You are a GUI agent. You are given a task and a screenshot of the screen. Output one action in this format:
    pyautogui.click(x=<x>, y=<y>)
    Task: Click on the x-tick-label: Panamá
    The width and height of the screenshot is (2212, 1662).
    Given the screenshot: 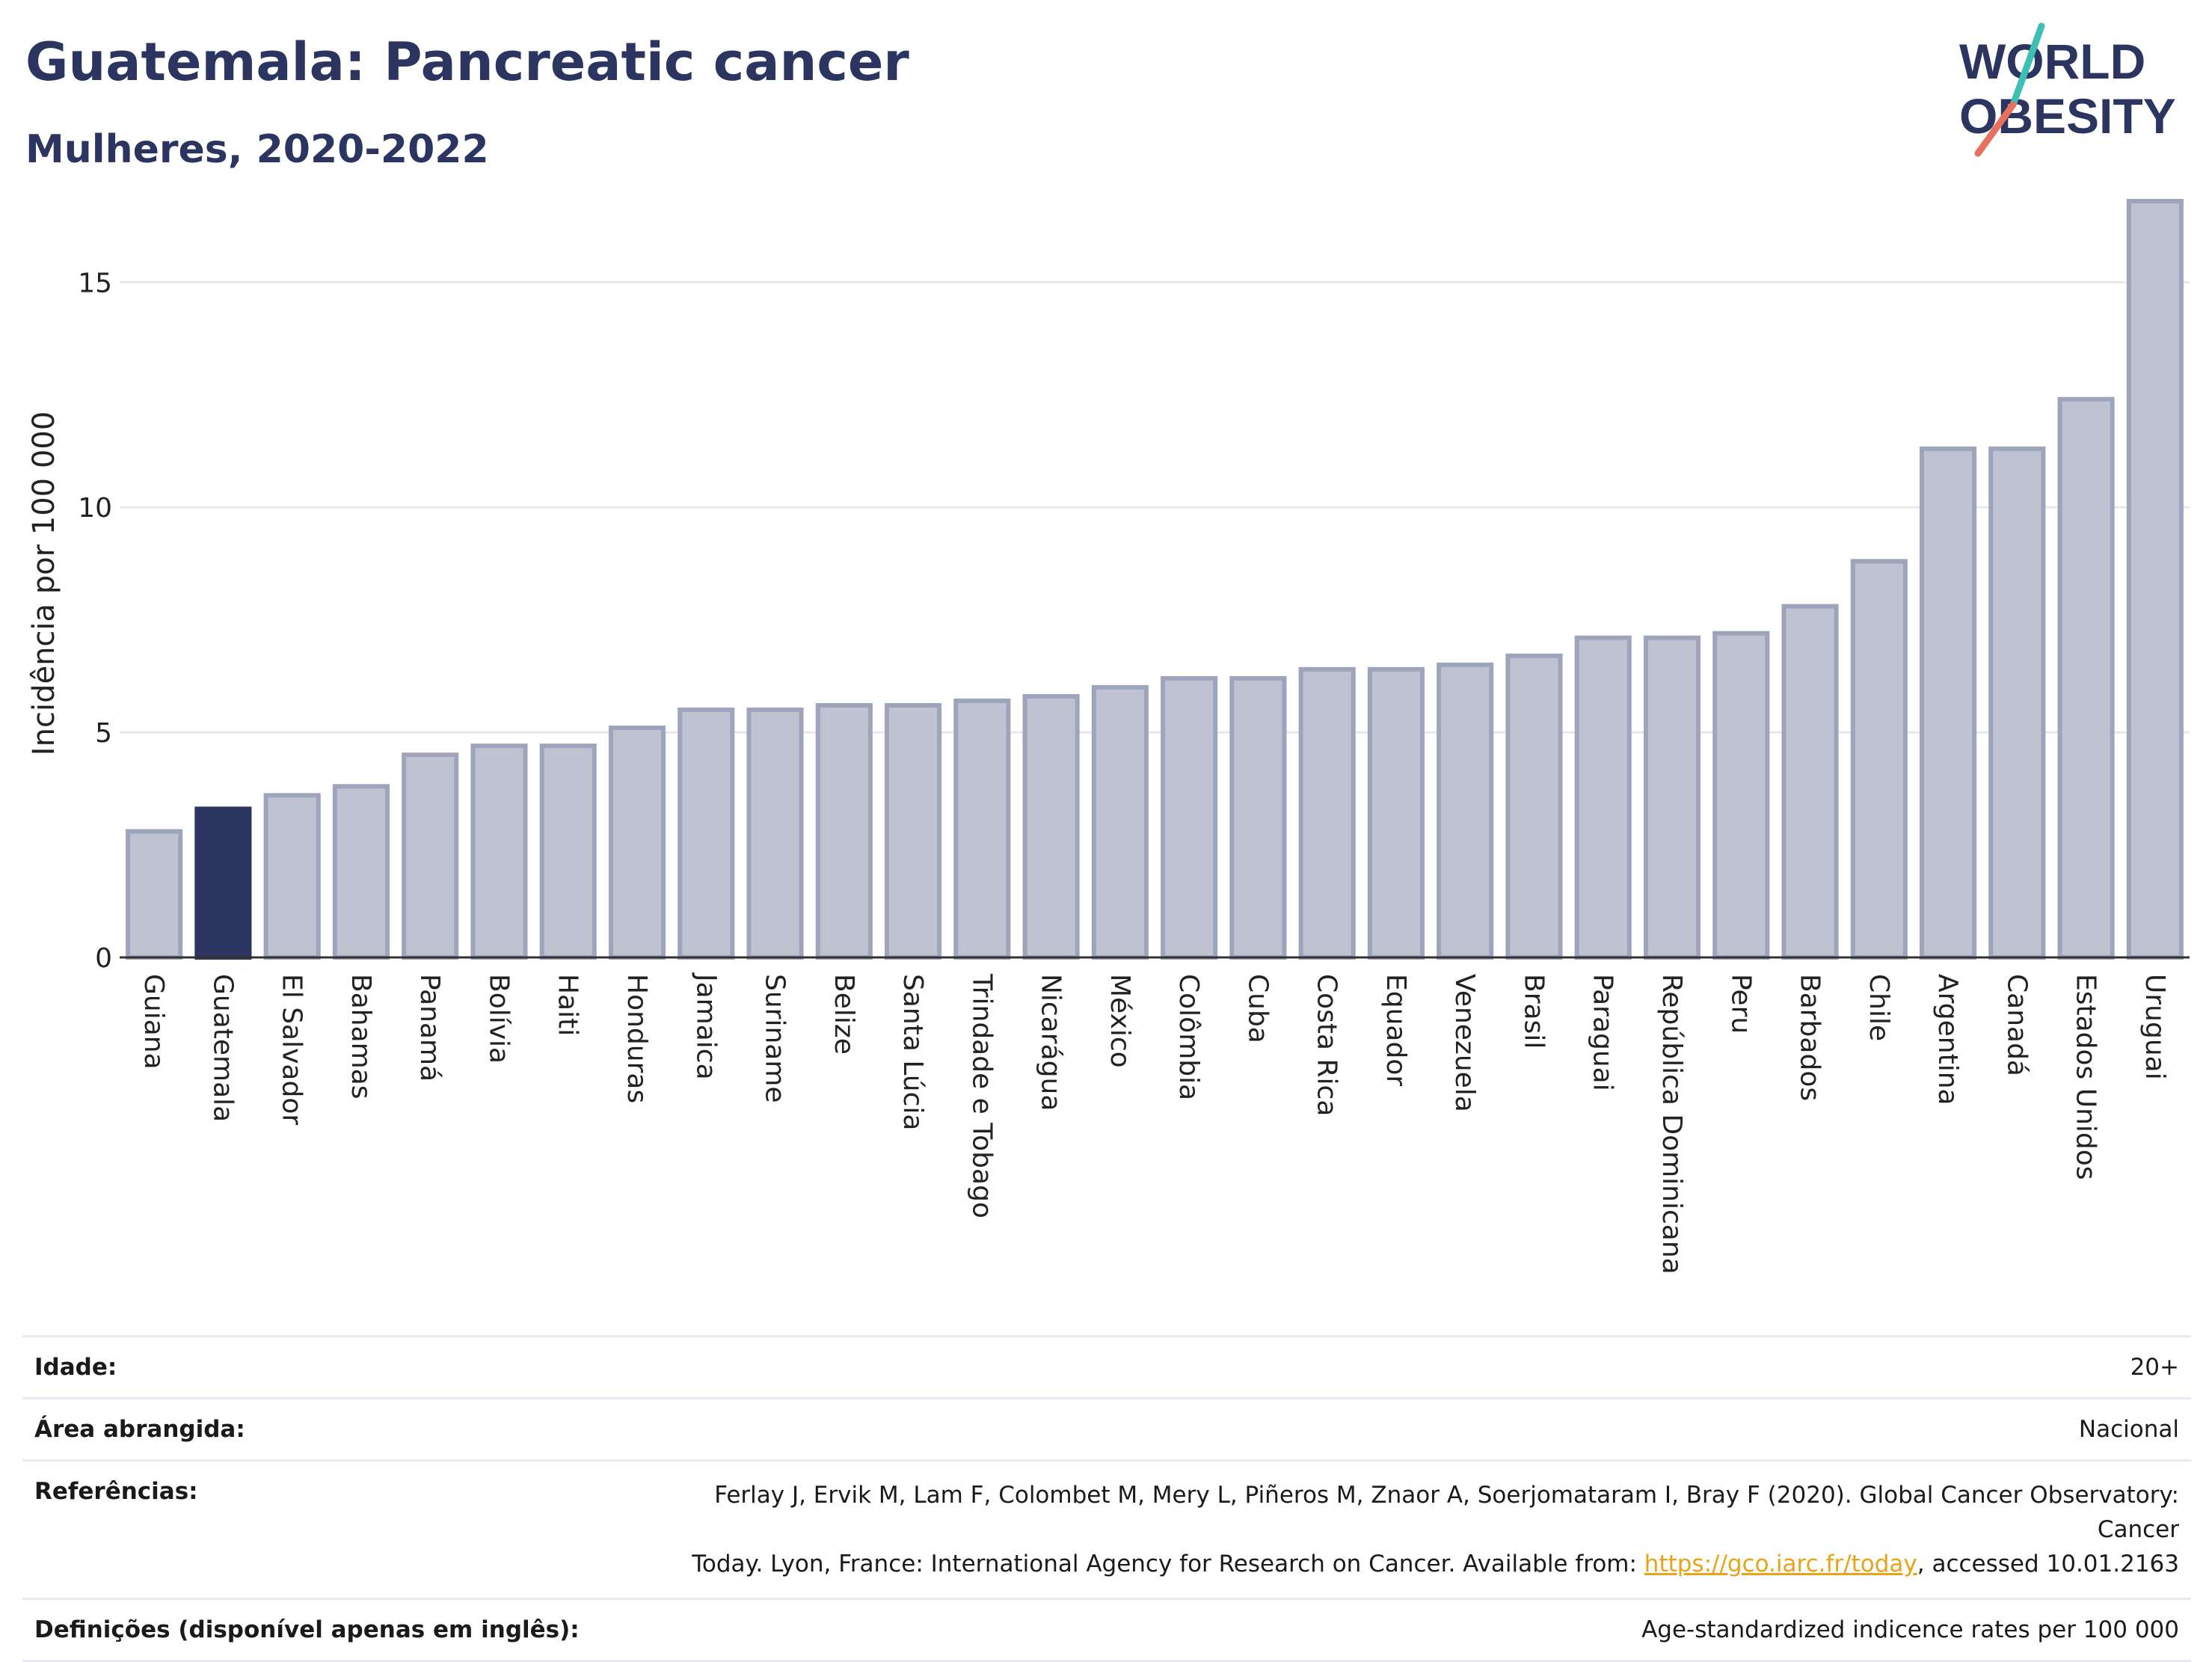 What is the action you would take?
    pyautogui.click(x=429, y=1028)
    